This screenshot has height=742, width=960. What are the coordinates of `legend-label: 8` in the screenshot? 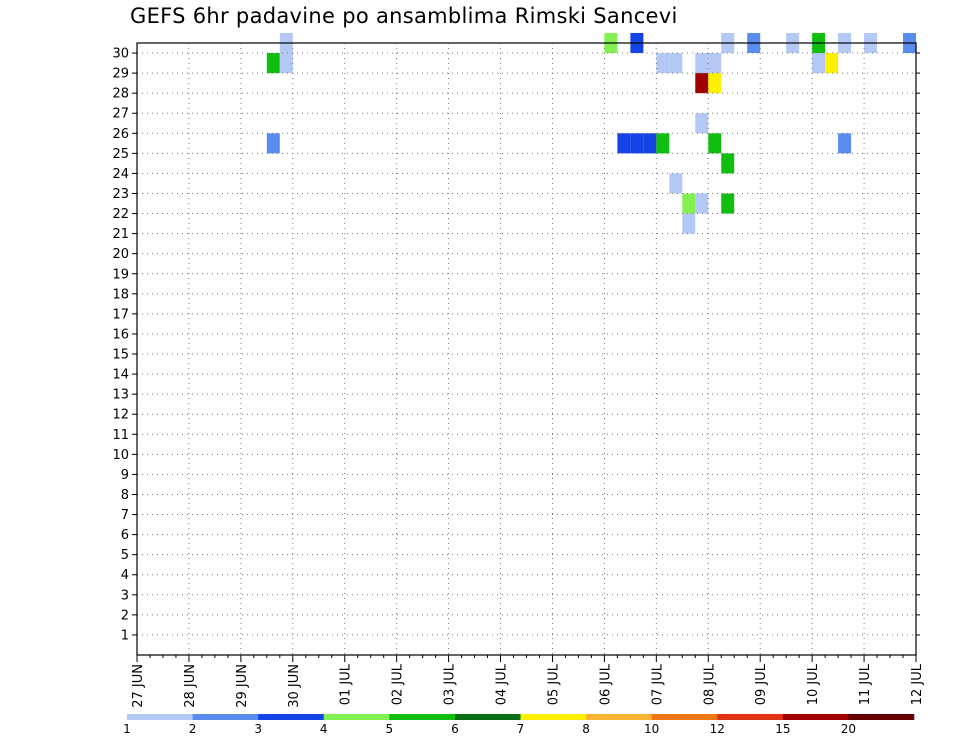 It's located at (586, 729).